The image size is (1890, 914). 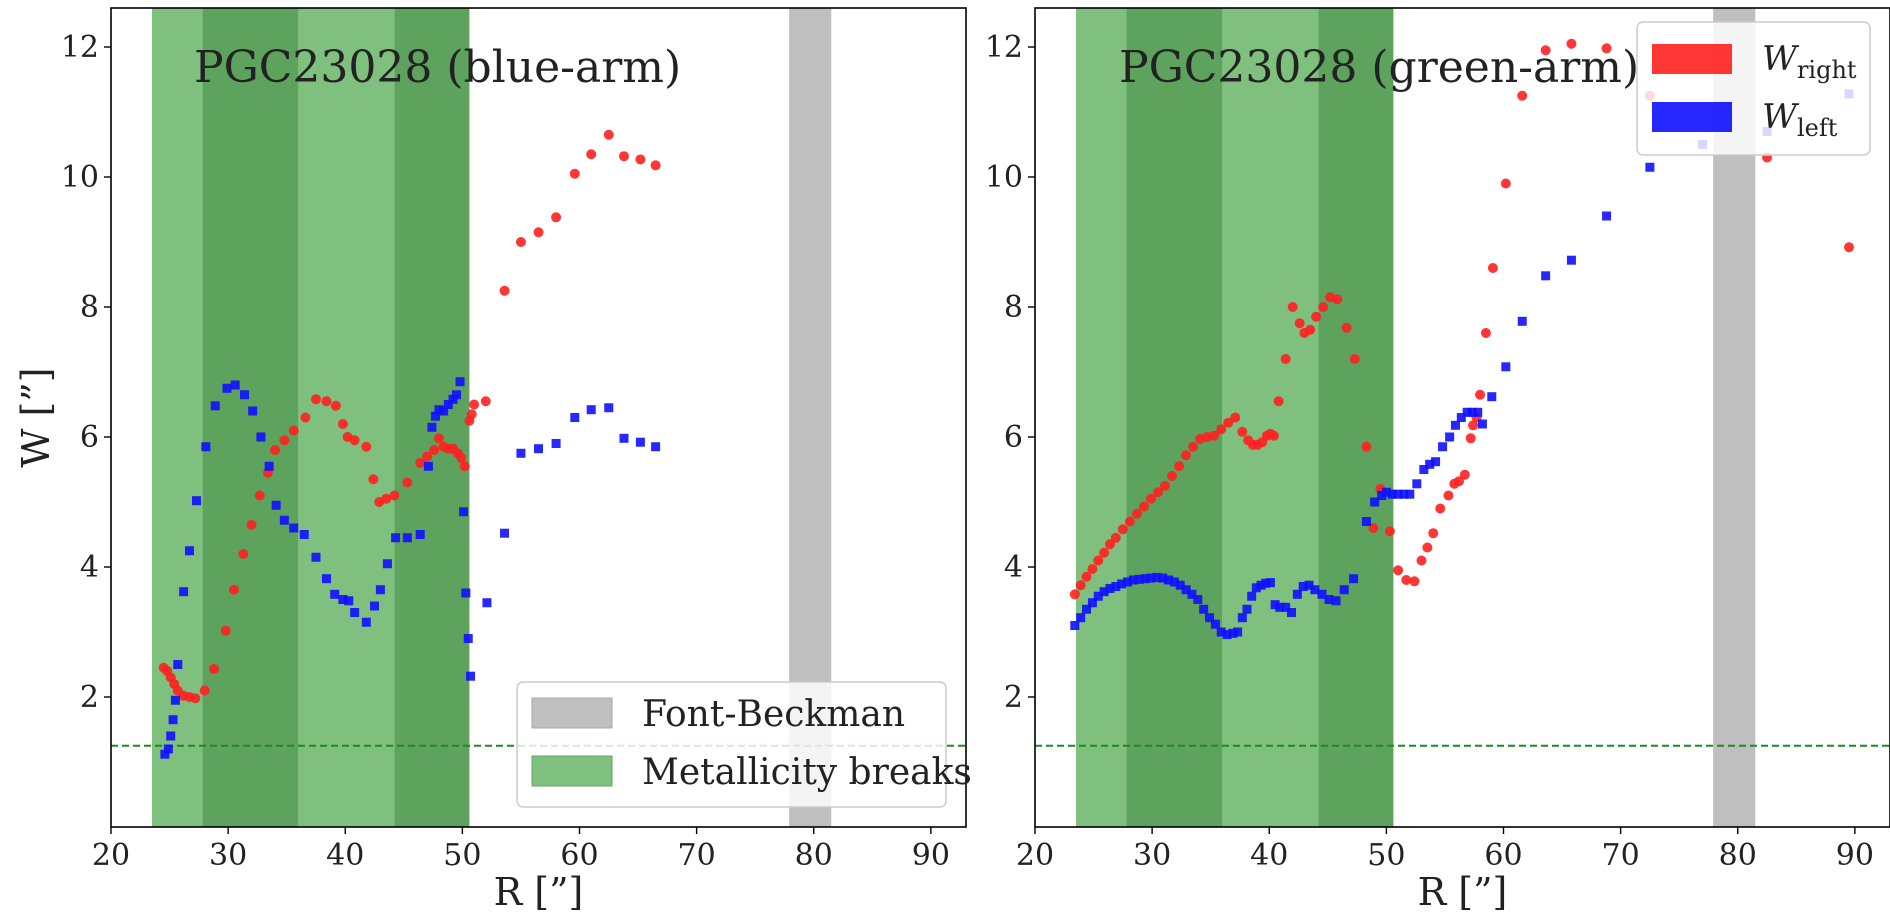 I want to click on x-tick-label: 80, so click(x=814, y=855).